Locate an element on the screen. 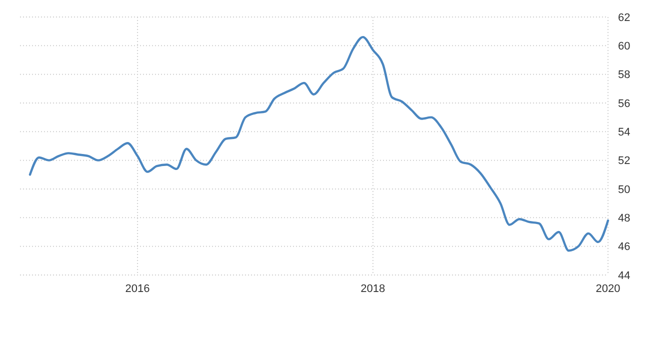 The image size is (665, 358). x-tick-label: 2020 is located at coordinates (608, 289).